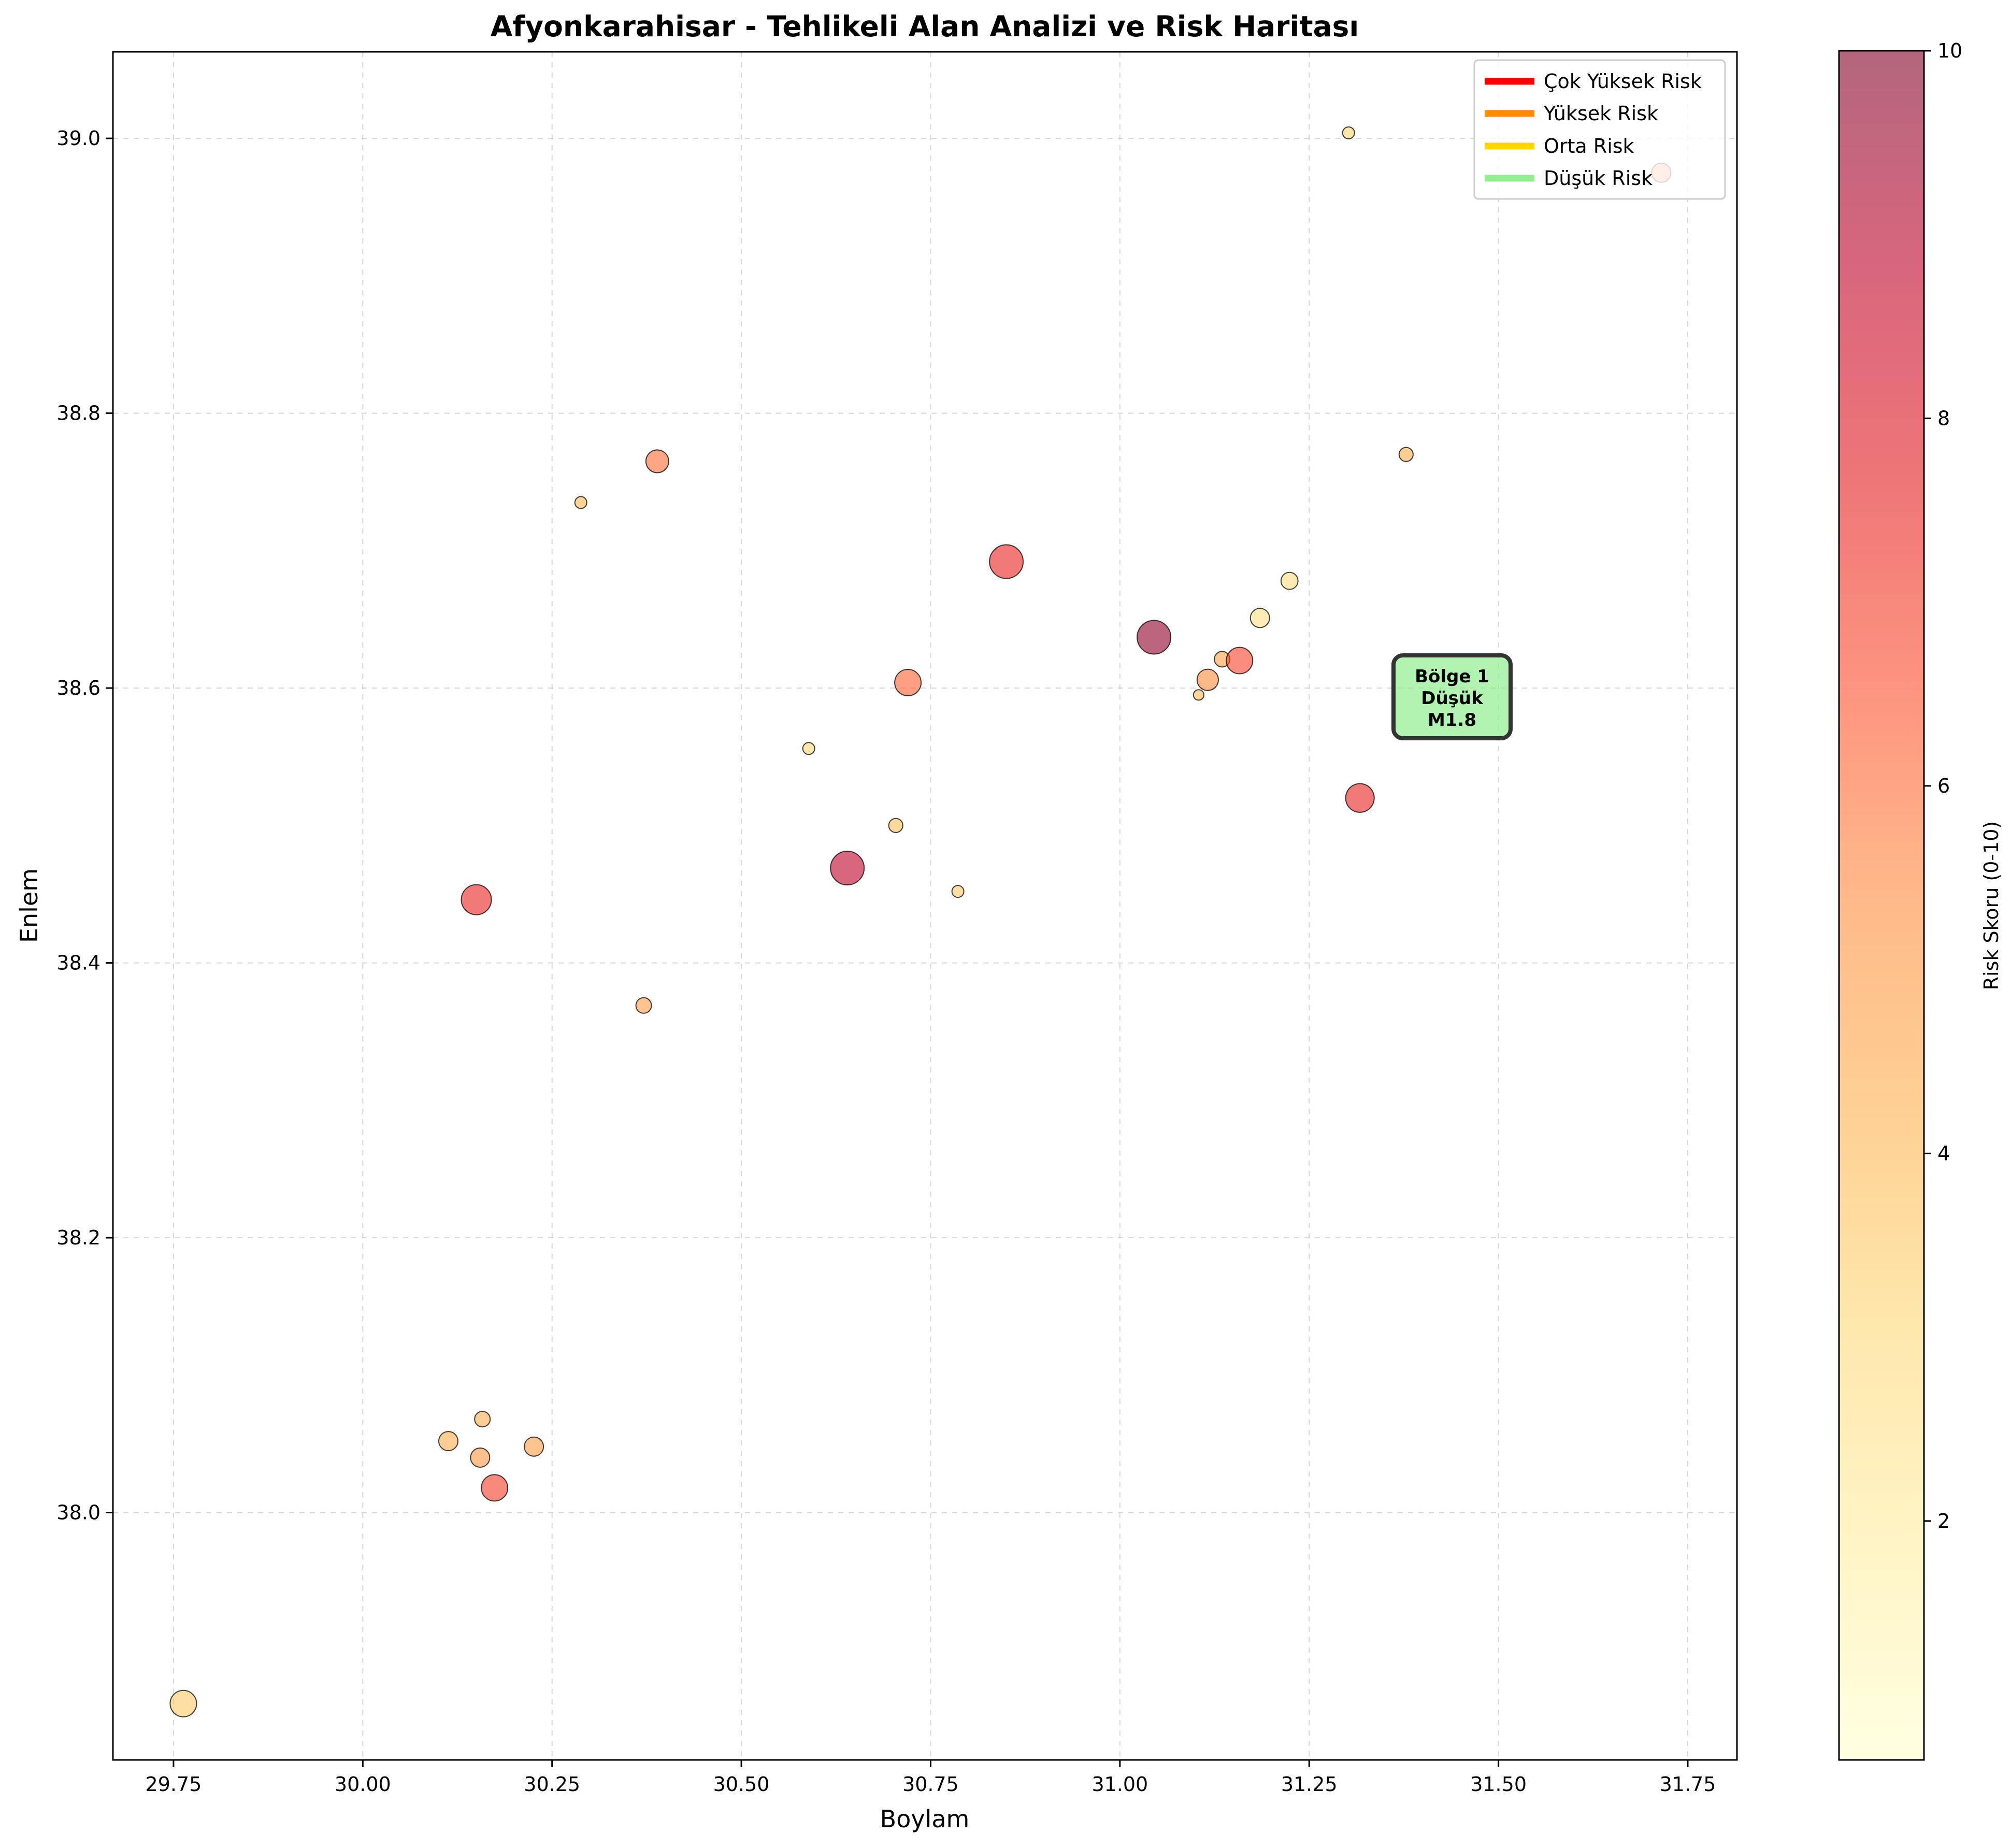 This screenshot has height=1848, width=2011. I want to click on y-tick-label: 38.4, so click(78, 963).